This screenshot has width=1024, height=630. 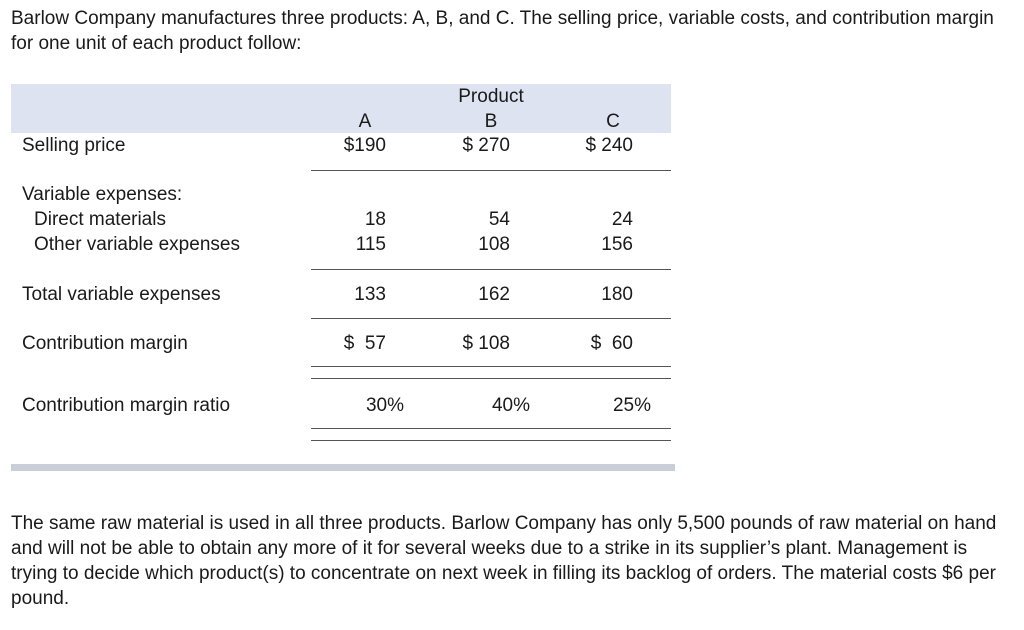 What do you see at coordinates (343, 467) in the screenshot?
I see `table-bottom-band` at bounding box center [343, 467].